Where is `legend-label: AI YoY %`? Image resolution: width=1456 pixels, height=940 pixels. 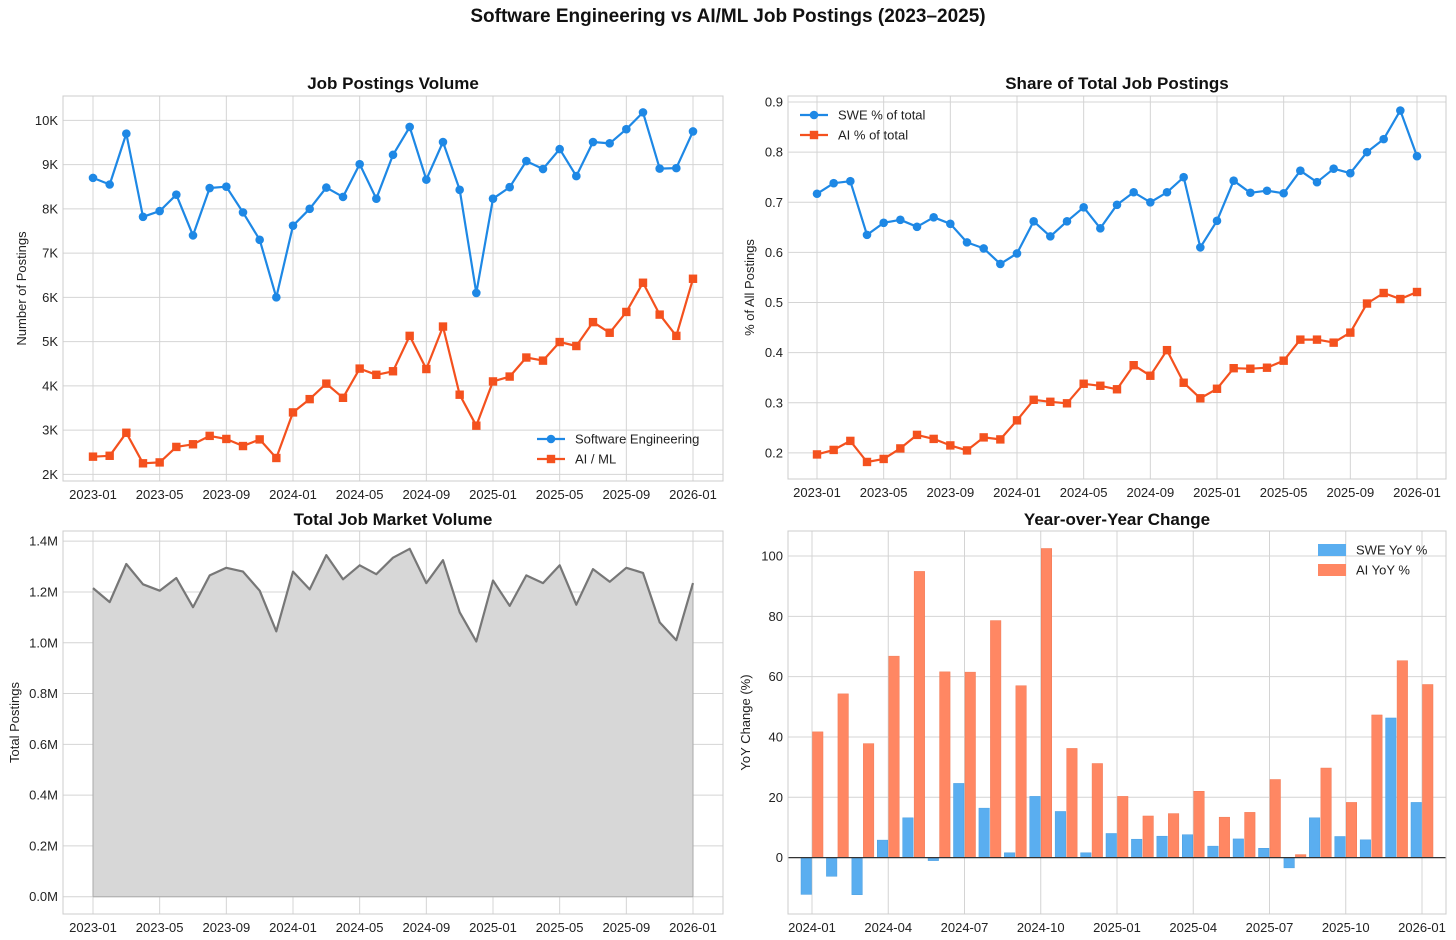
legend-label: AI YoY % is located at coordinates (1383, 570).